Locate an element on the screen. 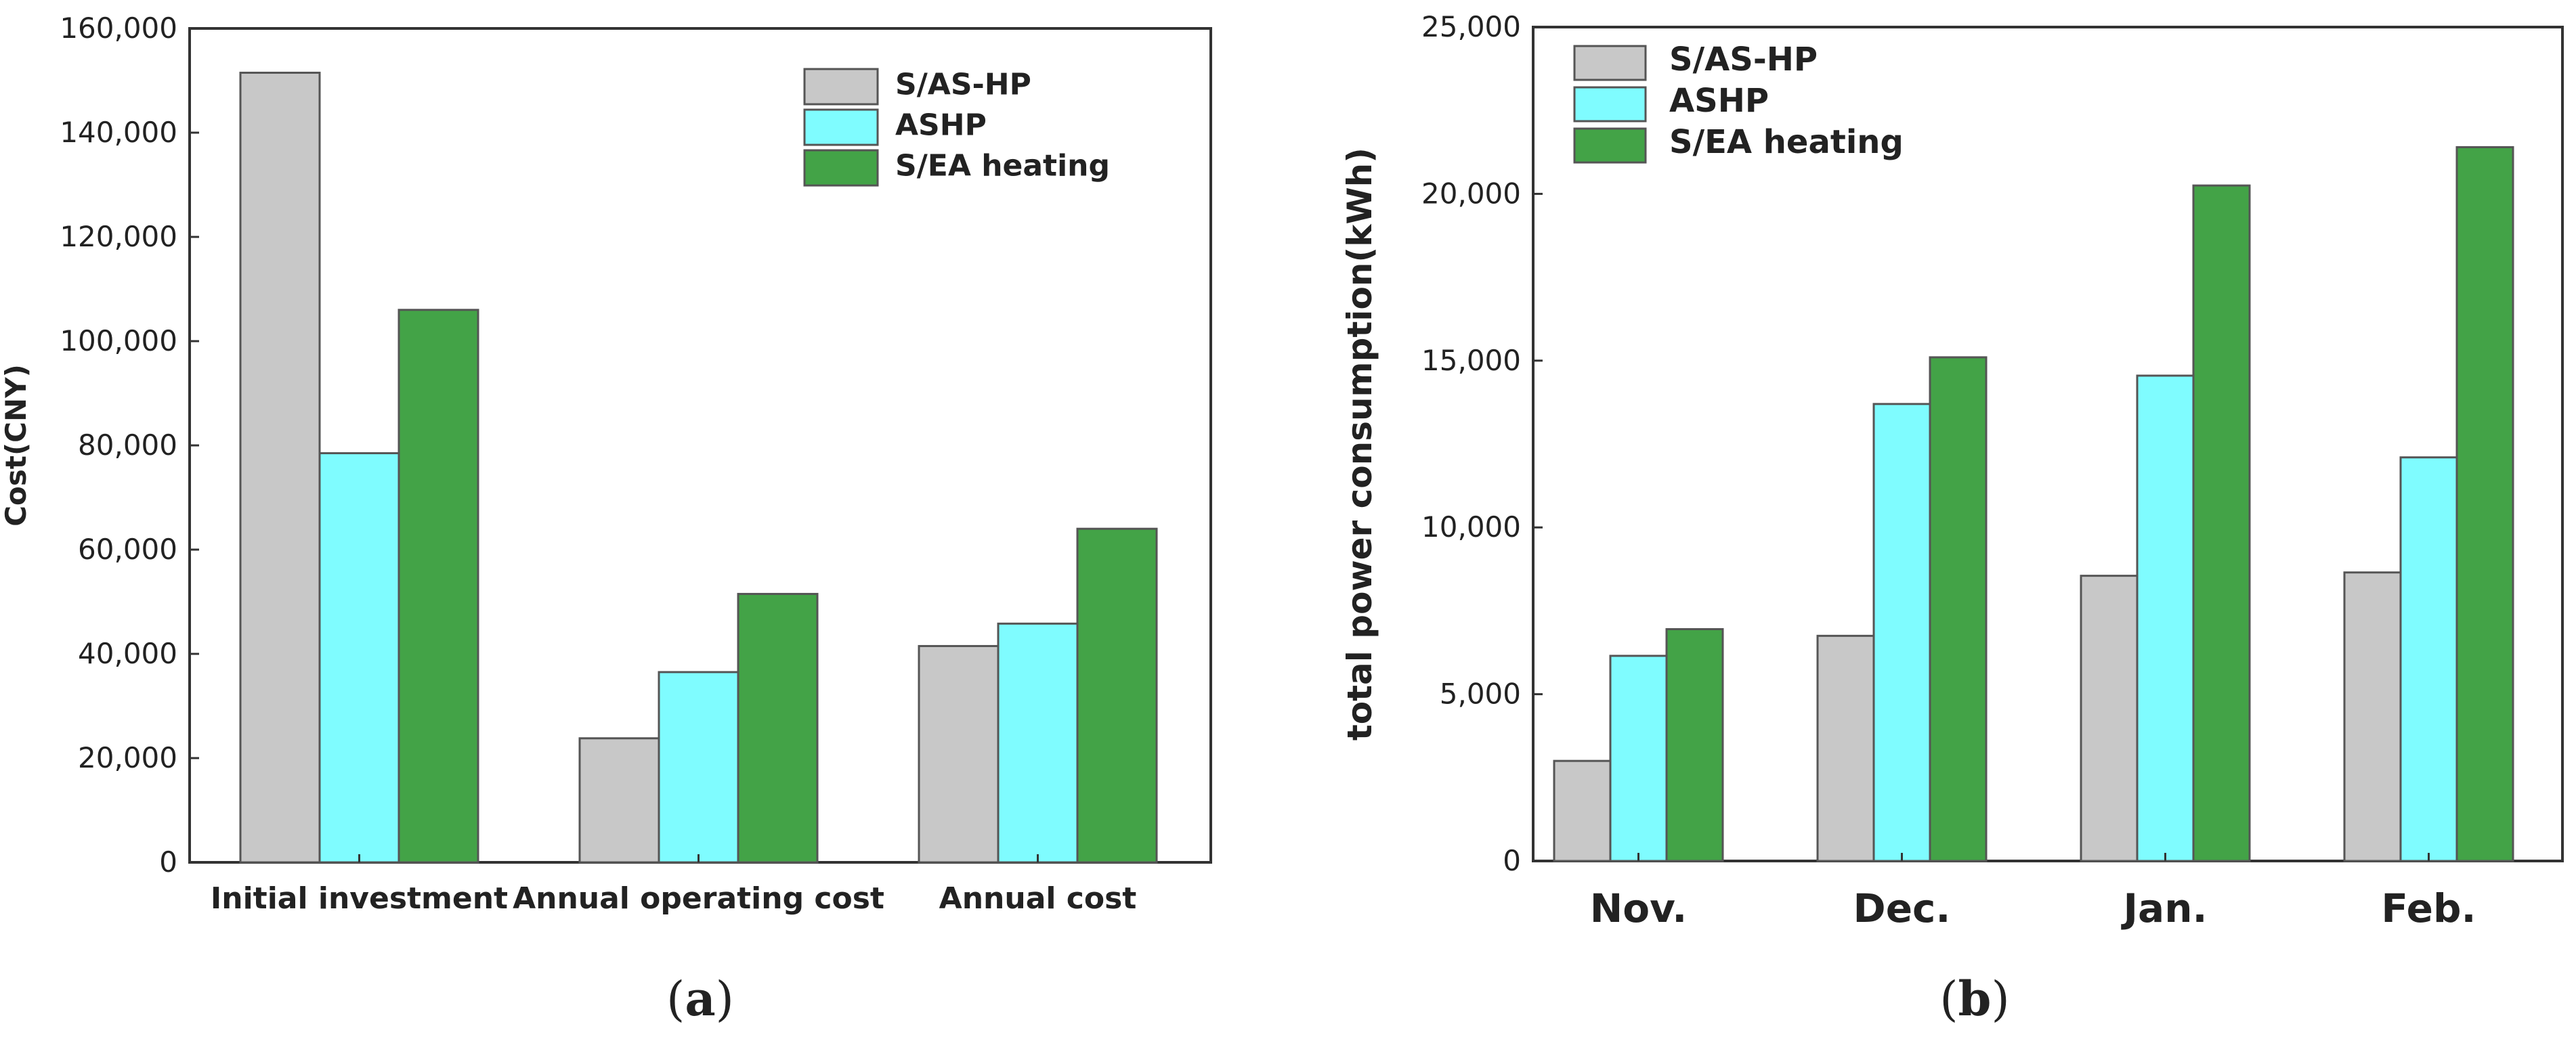  x-category-label: Annual operating cost is located at coordinates (698, 899).